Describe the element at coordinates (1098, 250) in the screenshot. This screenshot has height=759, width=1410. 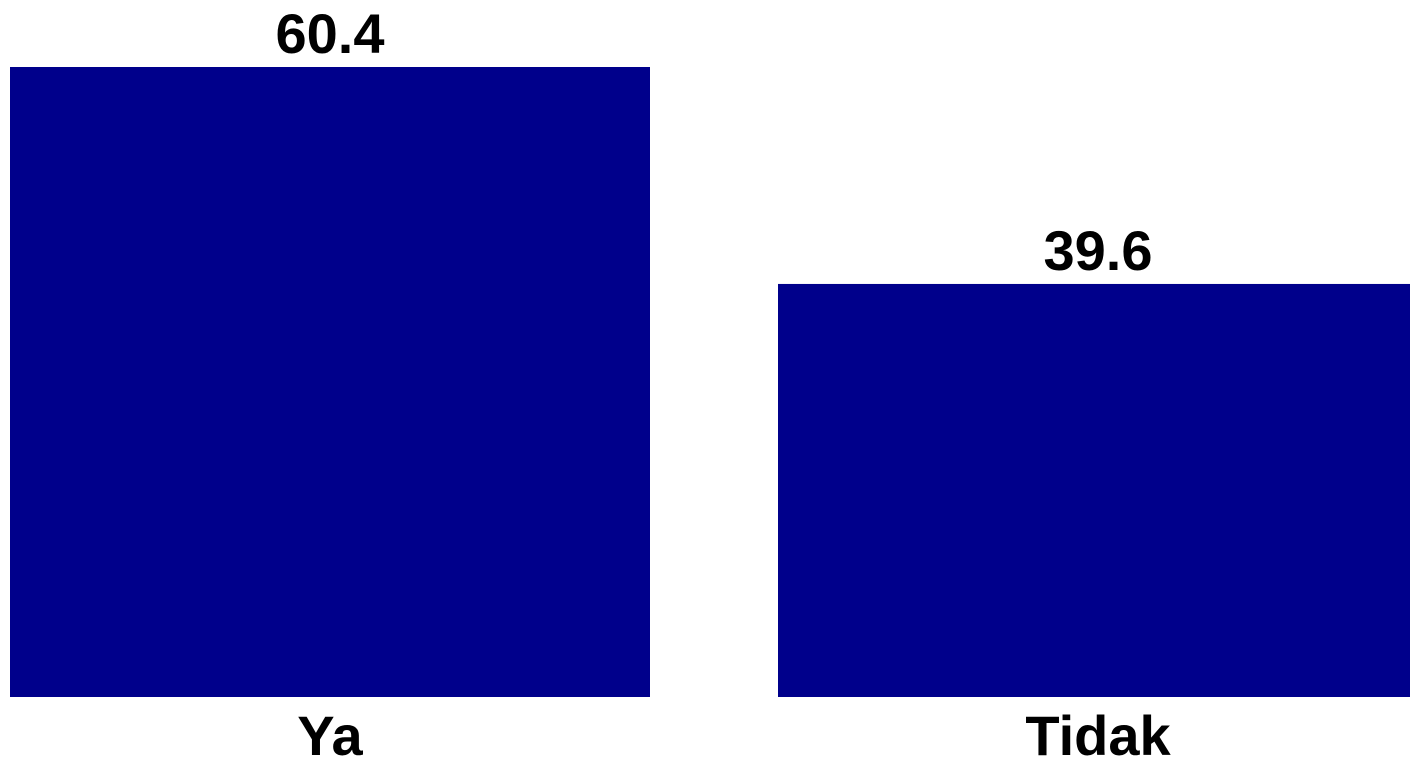
I see `value-label-tidak: 39.6` at that location.